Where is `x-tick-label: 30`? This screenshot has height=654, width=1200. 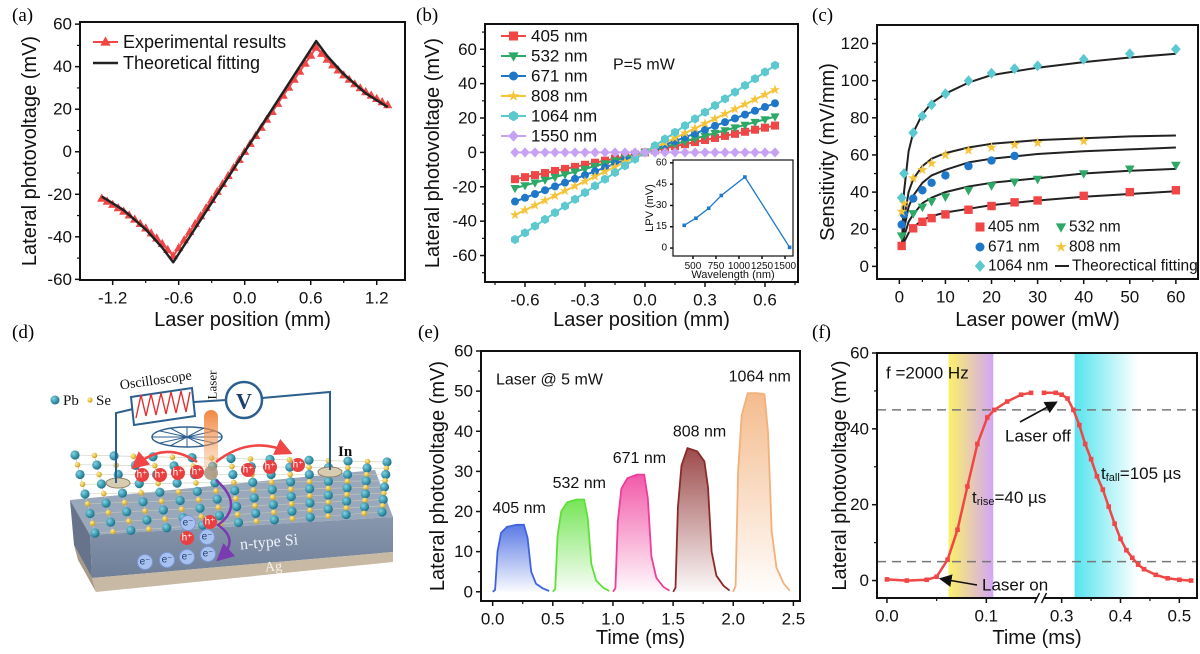
x-tick-label: 30 is located at coordinates (1037, 296).